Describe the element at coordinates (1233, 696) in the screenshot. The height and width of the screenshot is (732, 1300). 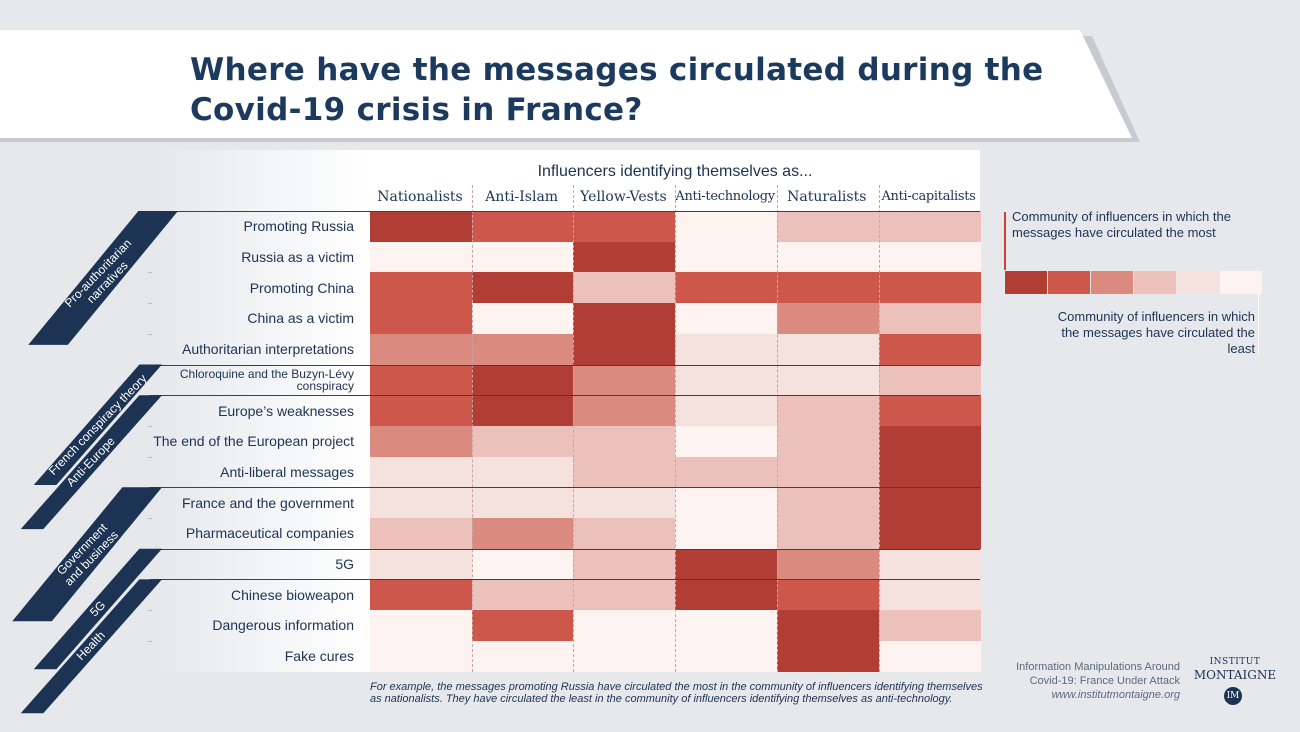
I see `logo-badge-icon: IM` at that location.